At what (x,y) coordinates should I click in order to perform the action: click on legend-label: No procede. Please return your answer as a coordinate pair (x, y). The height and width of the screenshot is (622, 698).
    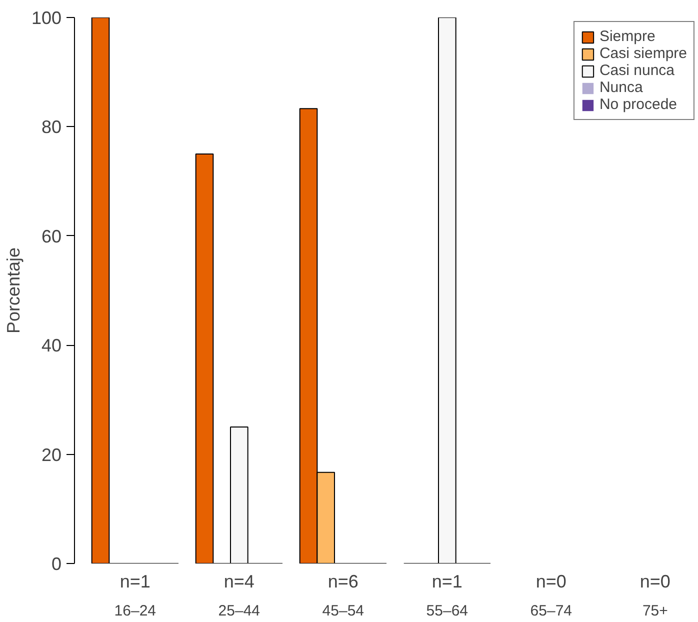
    Looking at the image, I should click on (638, 104).